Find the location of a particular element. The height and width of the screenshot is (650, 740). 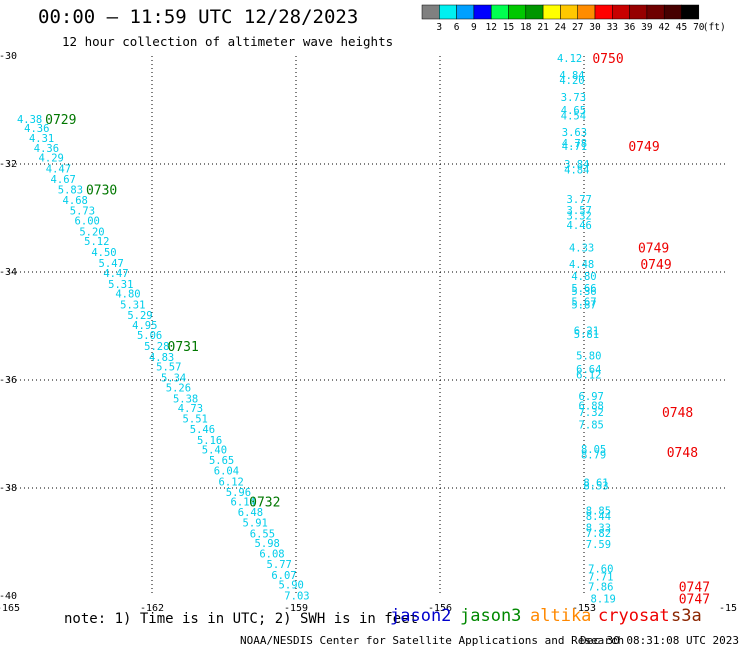

pass-time-label: 0730 is located at coordinates (101, 190).